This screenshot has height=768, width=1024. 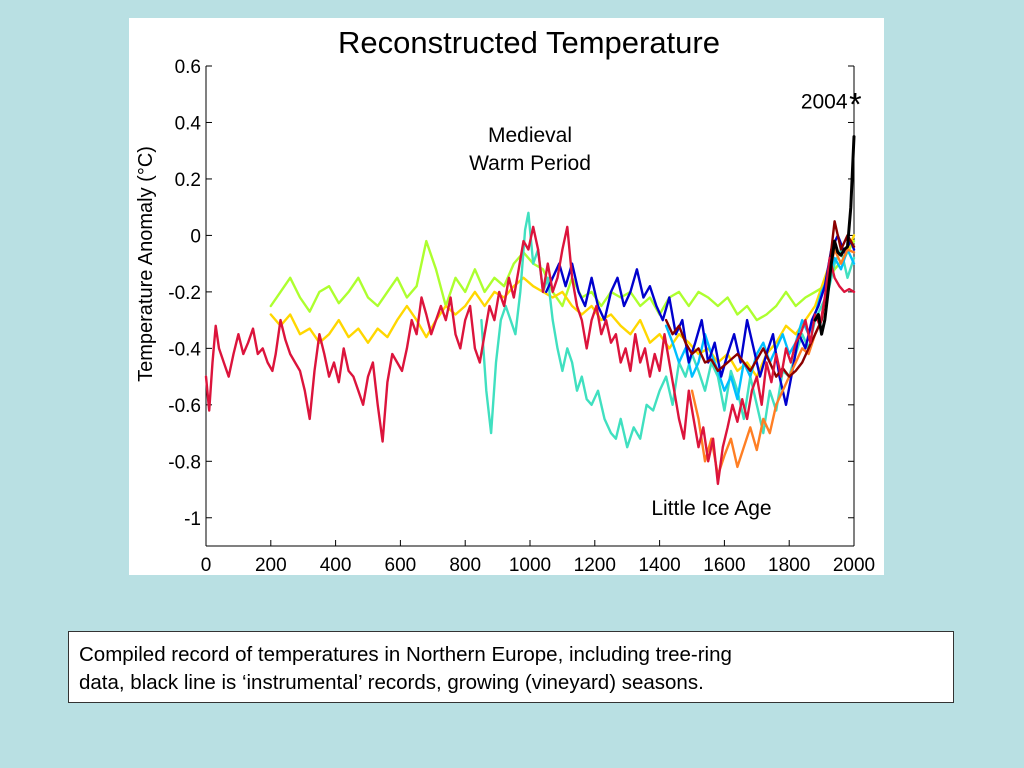 What do you see at coordinates (336, 565) in the screenshot?
I see `x-tick-label: 400` at bounding box center [336, 565].